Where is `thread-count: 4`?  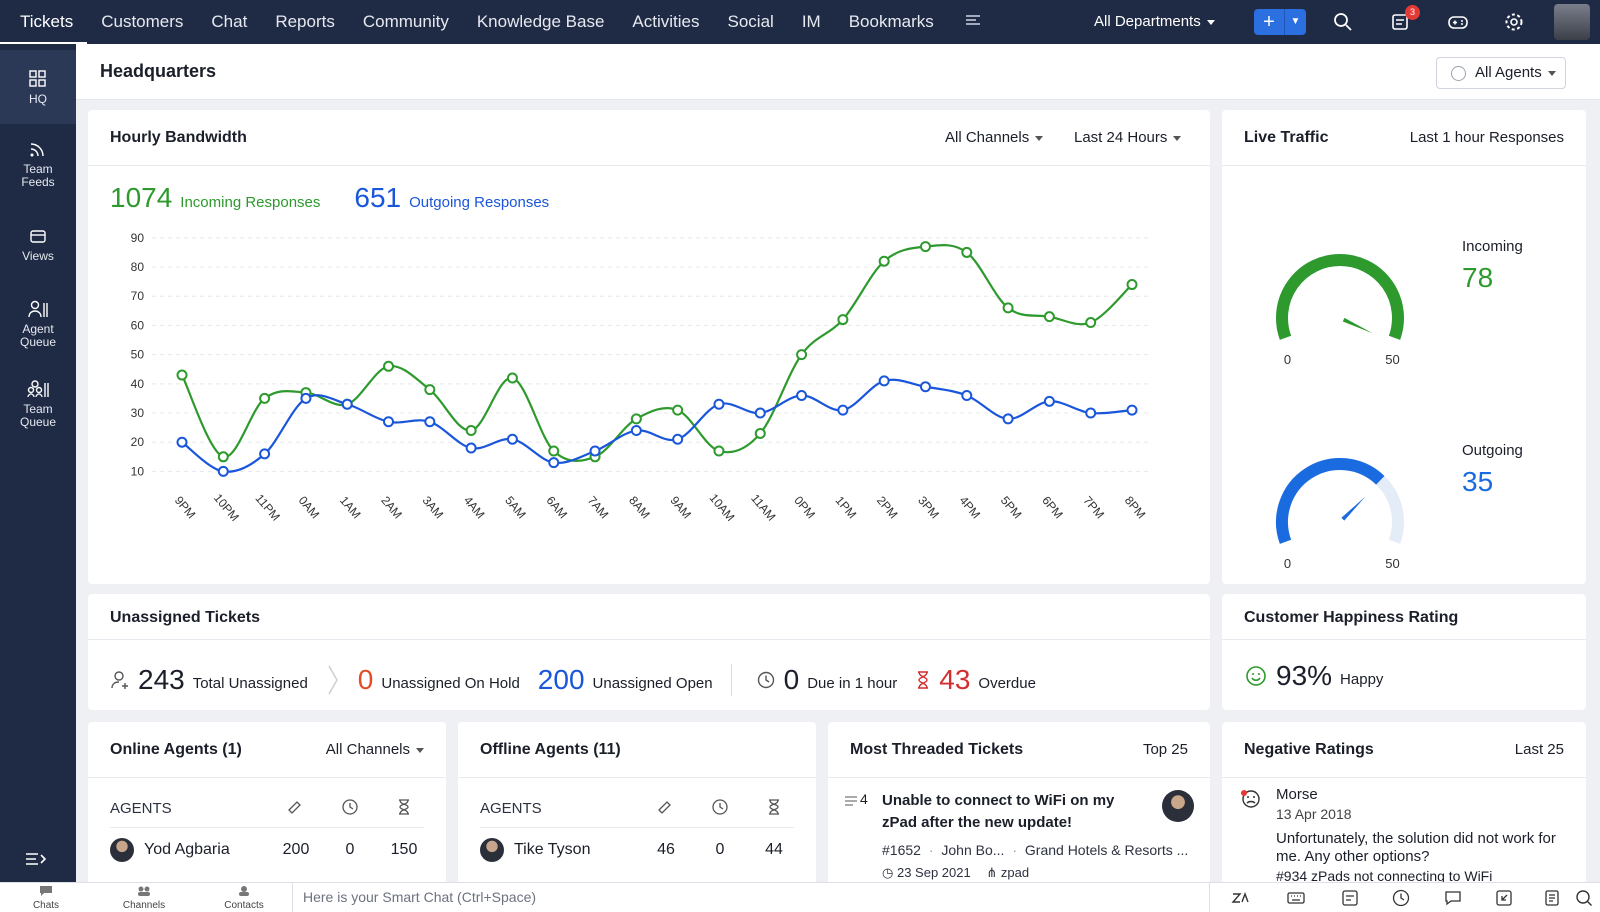 thread-count: 4 is located at coordinates (864, 799).